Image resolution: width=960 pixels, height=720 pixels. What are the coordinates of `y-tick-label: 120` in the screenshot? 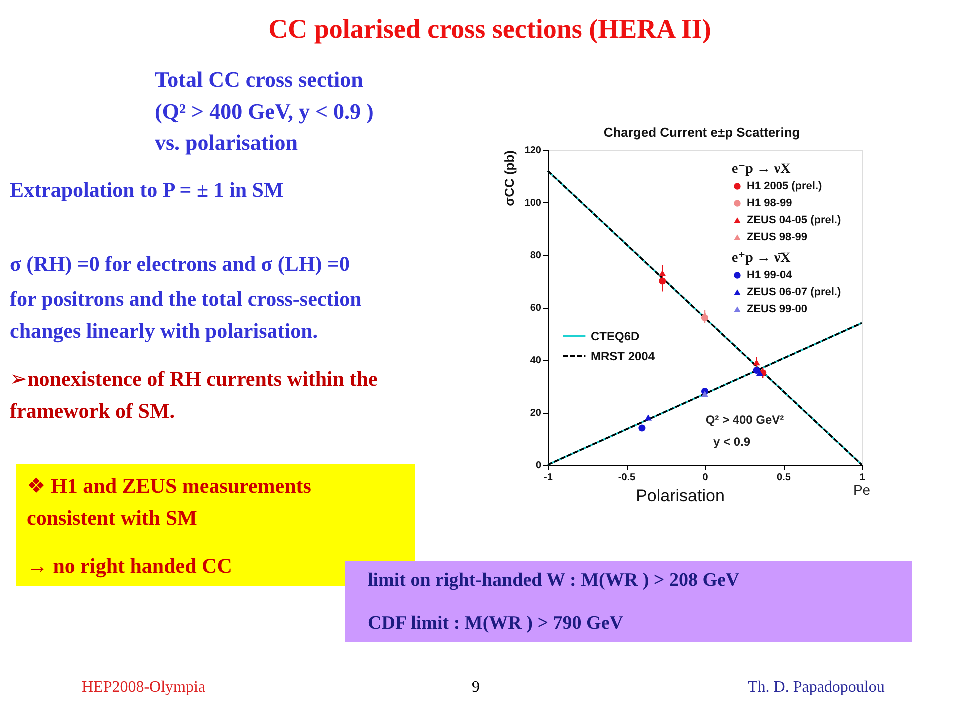 It's located at (533, 151).